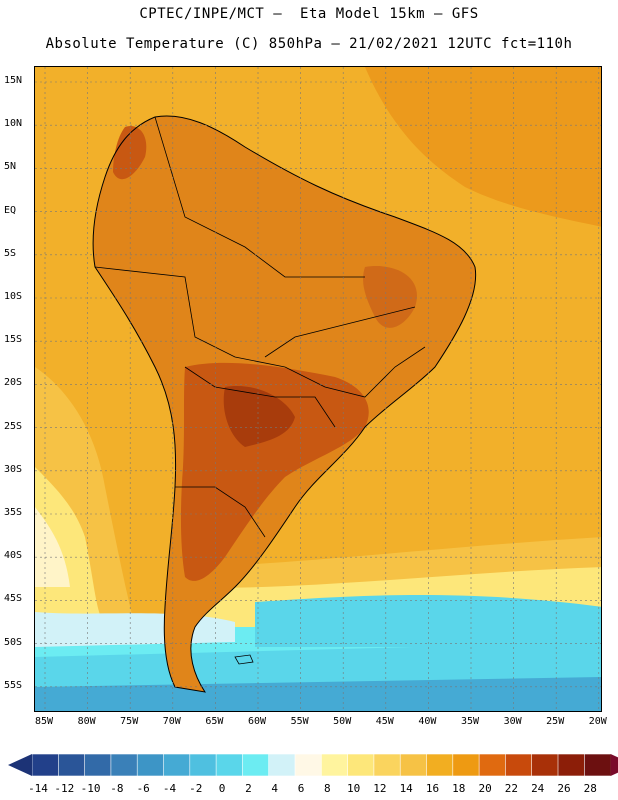 The height and width of the screenshot is (800, 618). Describe the element at coordinates (259, 416) in the screenshot. I see `hottest-core-region` at that location.